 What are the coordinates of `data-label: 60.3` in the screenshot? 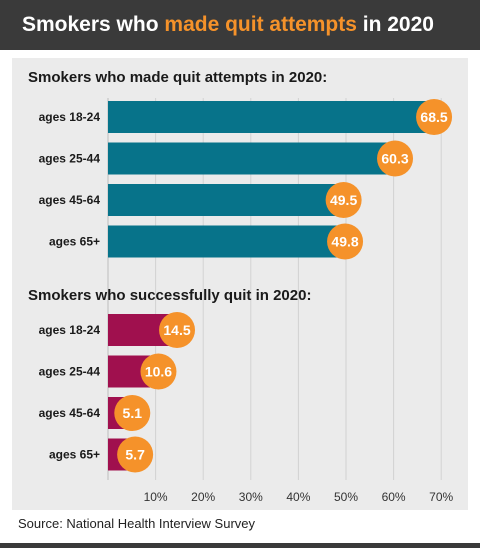 It's located at (394, 159).